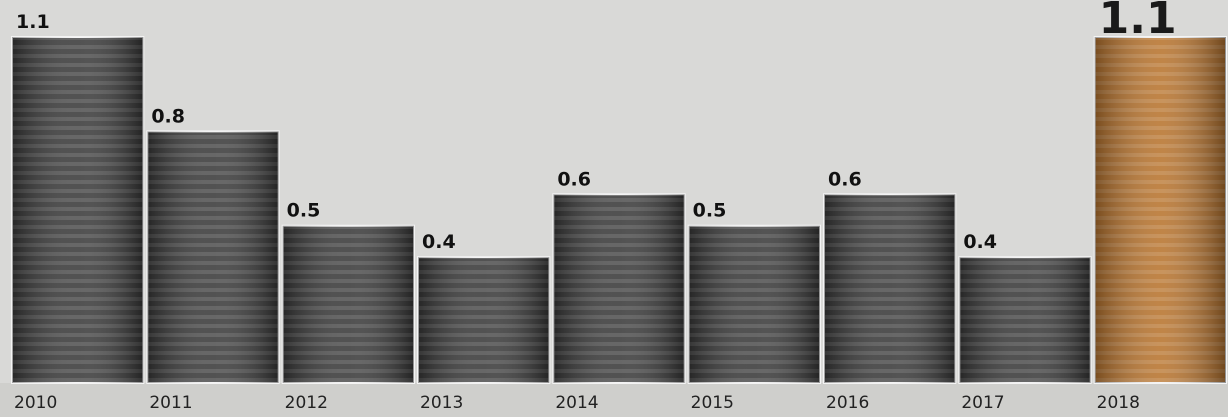 This screenshot has width=1228, height=417. What do you see at coordinates (614, 400) in the screenshot?
I see `label-strip` at bounding box center [614, 400].